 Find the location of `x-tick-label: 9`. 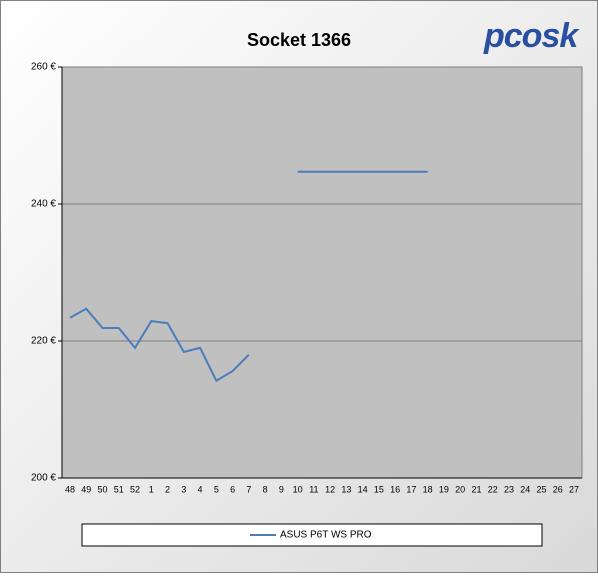

x-tick-label: 9 is located at coordinates (281, 489).